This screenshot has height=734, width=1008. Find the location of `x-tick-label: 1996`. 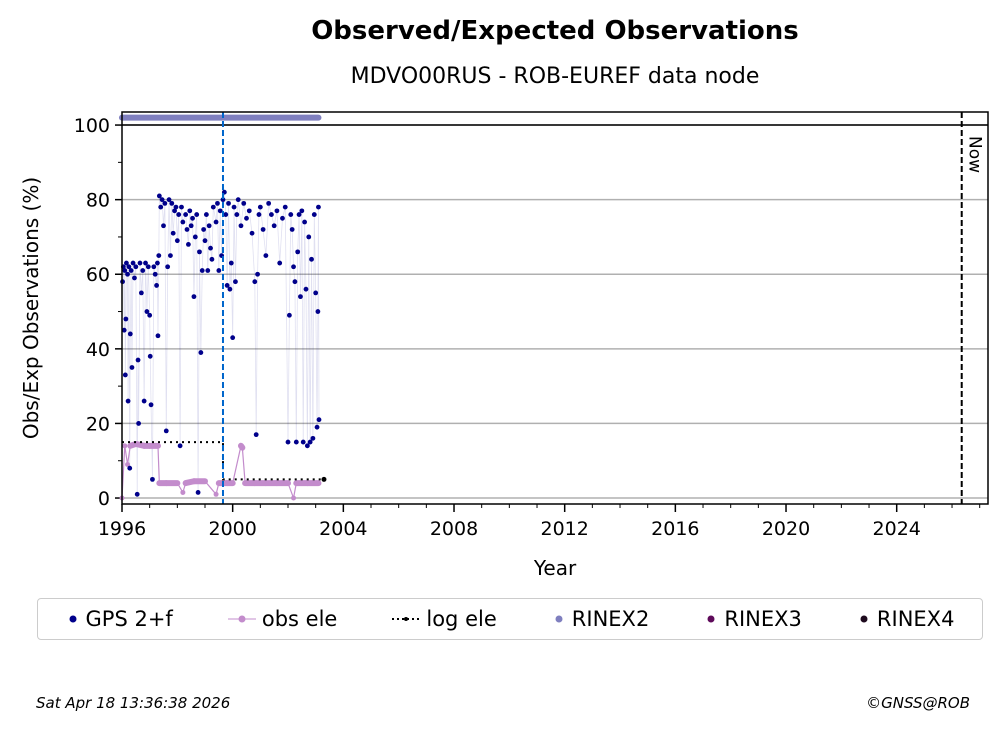

x-tick-label: 1996 is located at coordinates (122, 529).